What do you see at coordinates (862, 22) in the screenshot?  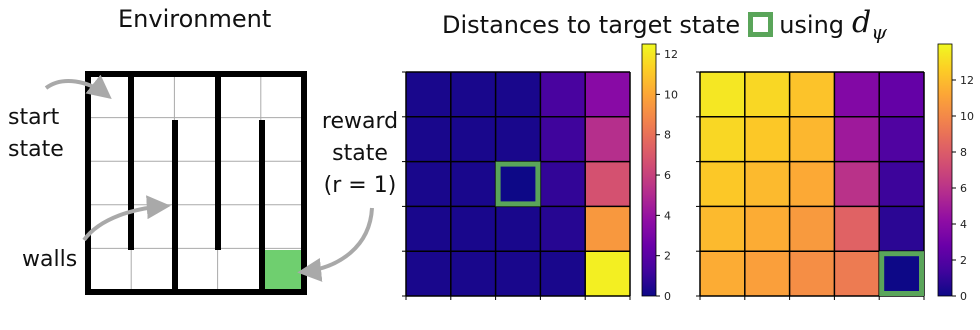 I see `distance-symbol-letter: d` at bounding box center [862, 22].